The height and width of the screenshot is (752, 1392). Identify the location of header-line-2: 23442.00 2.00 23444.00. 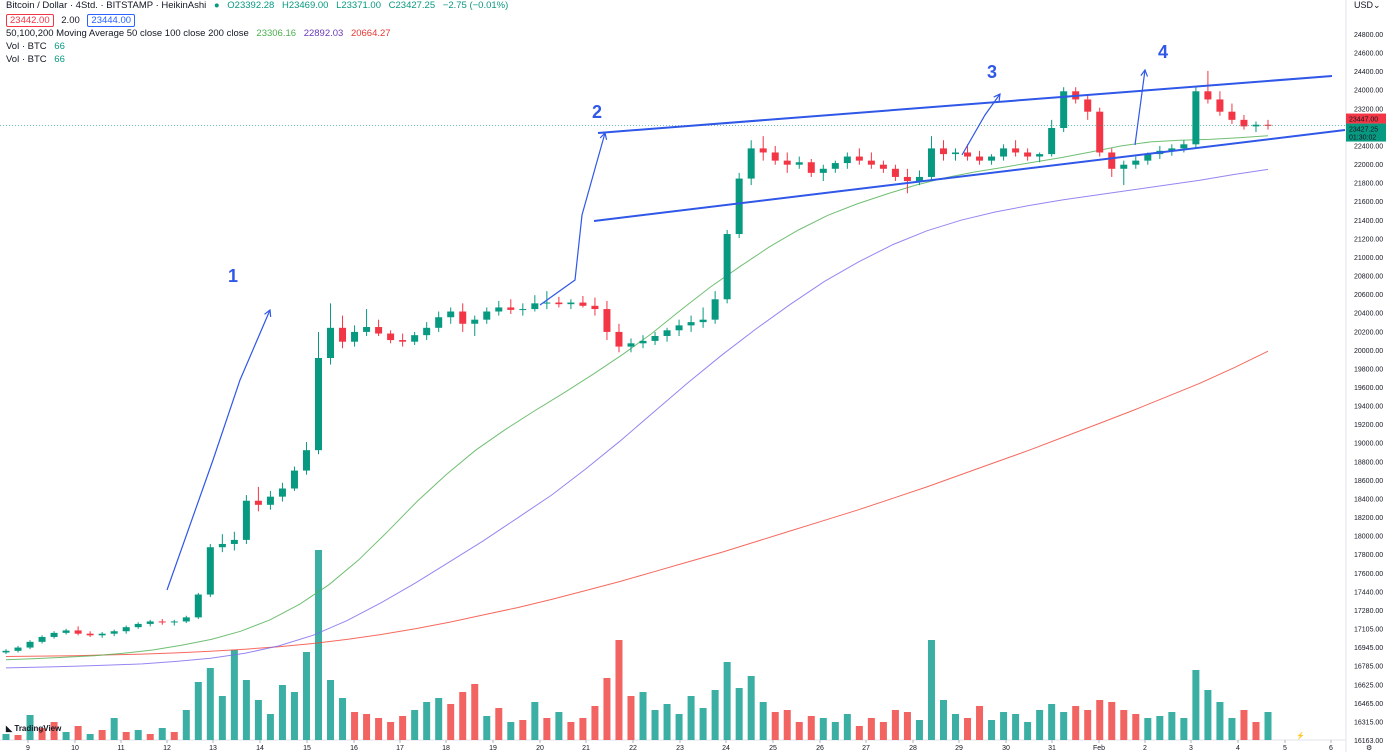
(73, 20).